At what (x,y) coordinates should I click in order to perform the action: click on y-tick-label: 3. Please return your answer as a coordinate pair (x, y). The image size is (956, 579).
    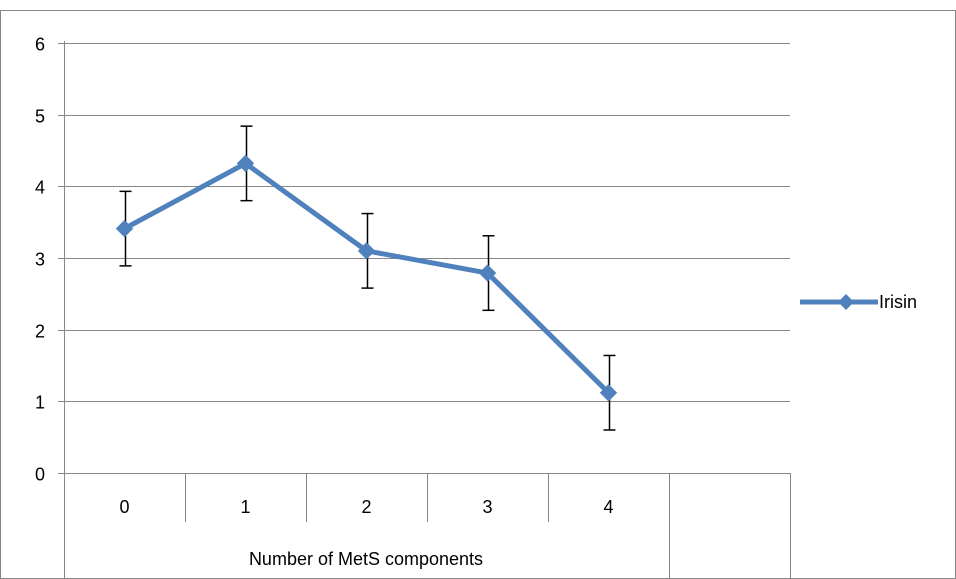
    Looking at the image, I should click on (40, 260).